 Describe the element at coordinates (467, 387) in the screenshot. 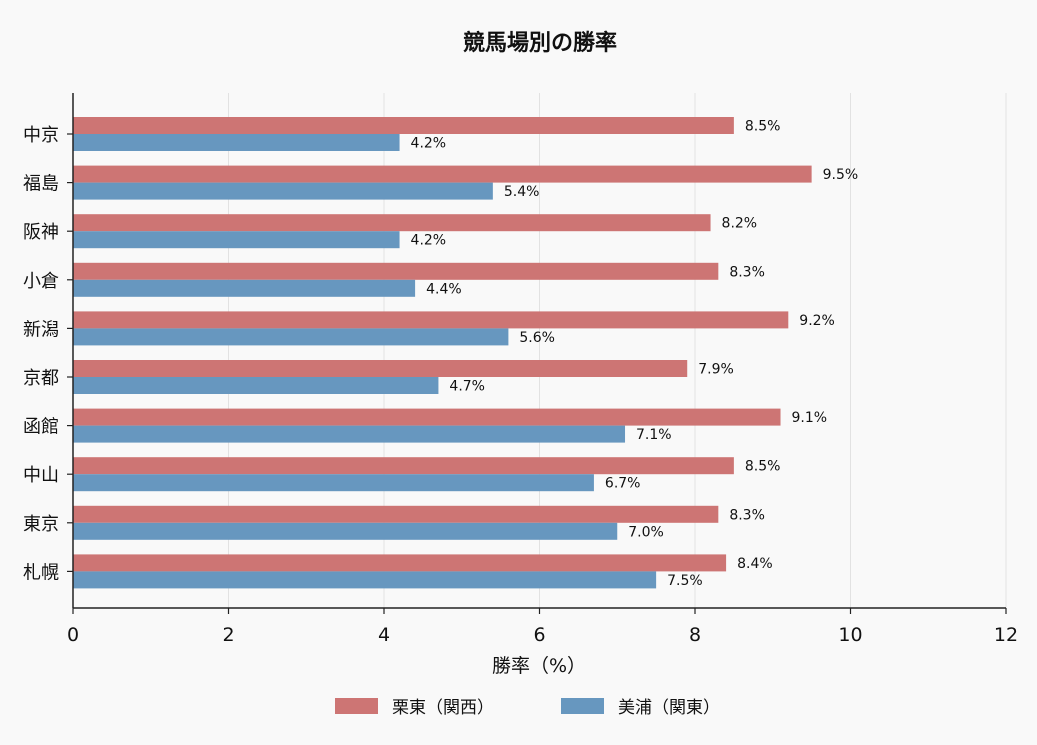

I see `value-label: 4.7%` at that location.